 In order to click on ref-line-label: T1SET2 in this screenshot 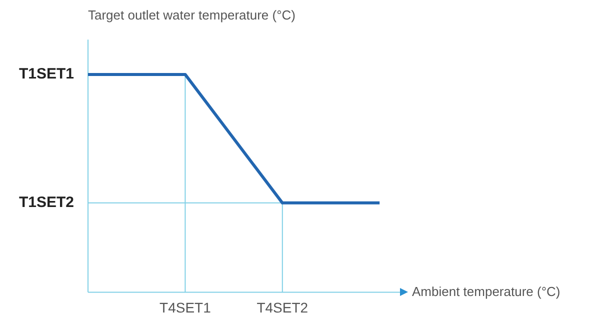, I will do `click(46, 203)`.